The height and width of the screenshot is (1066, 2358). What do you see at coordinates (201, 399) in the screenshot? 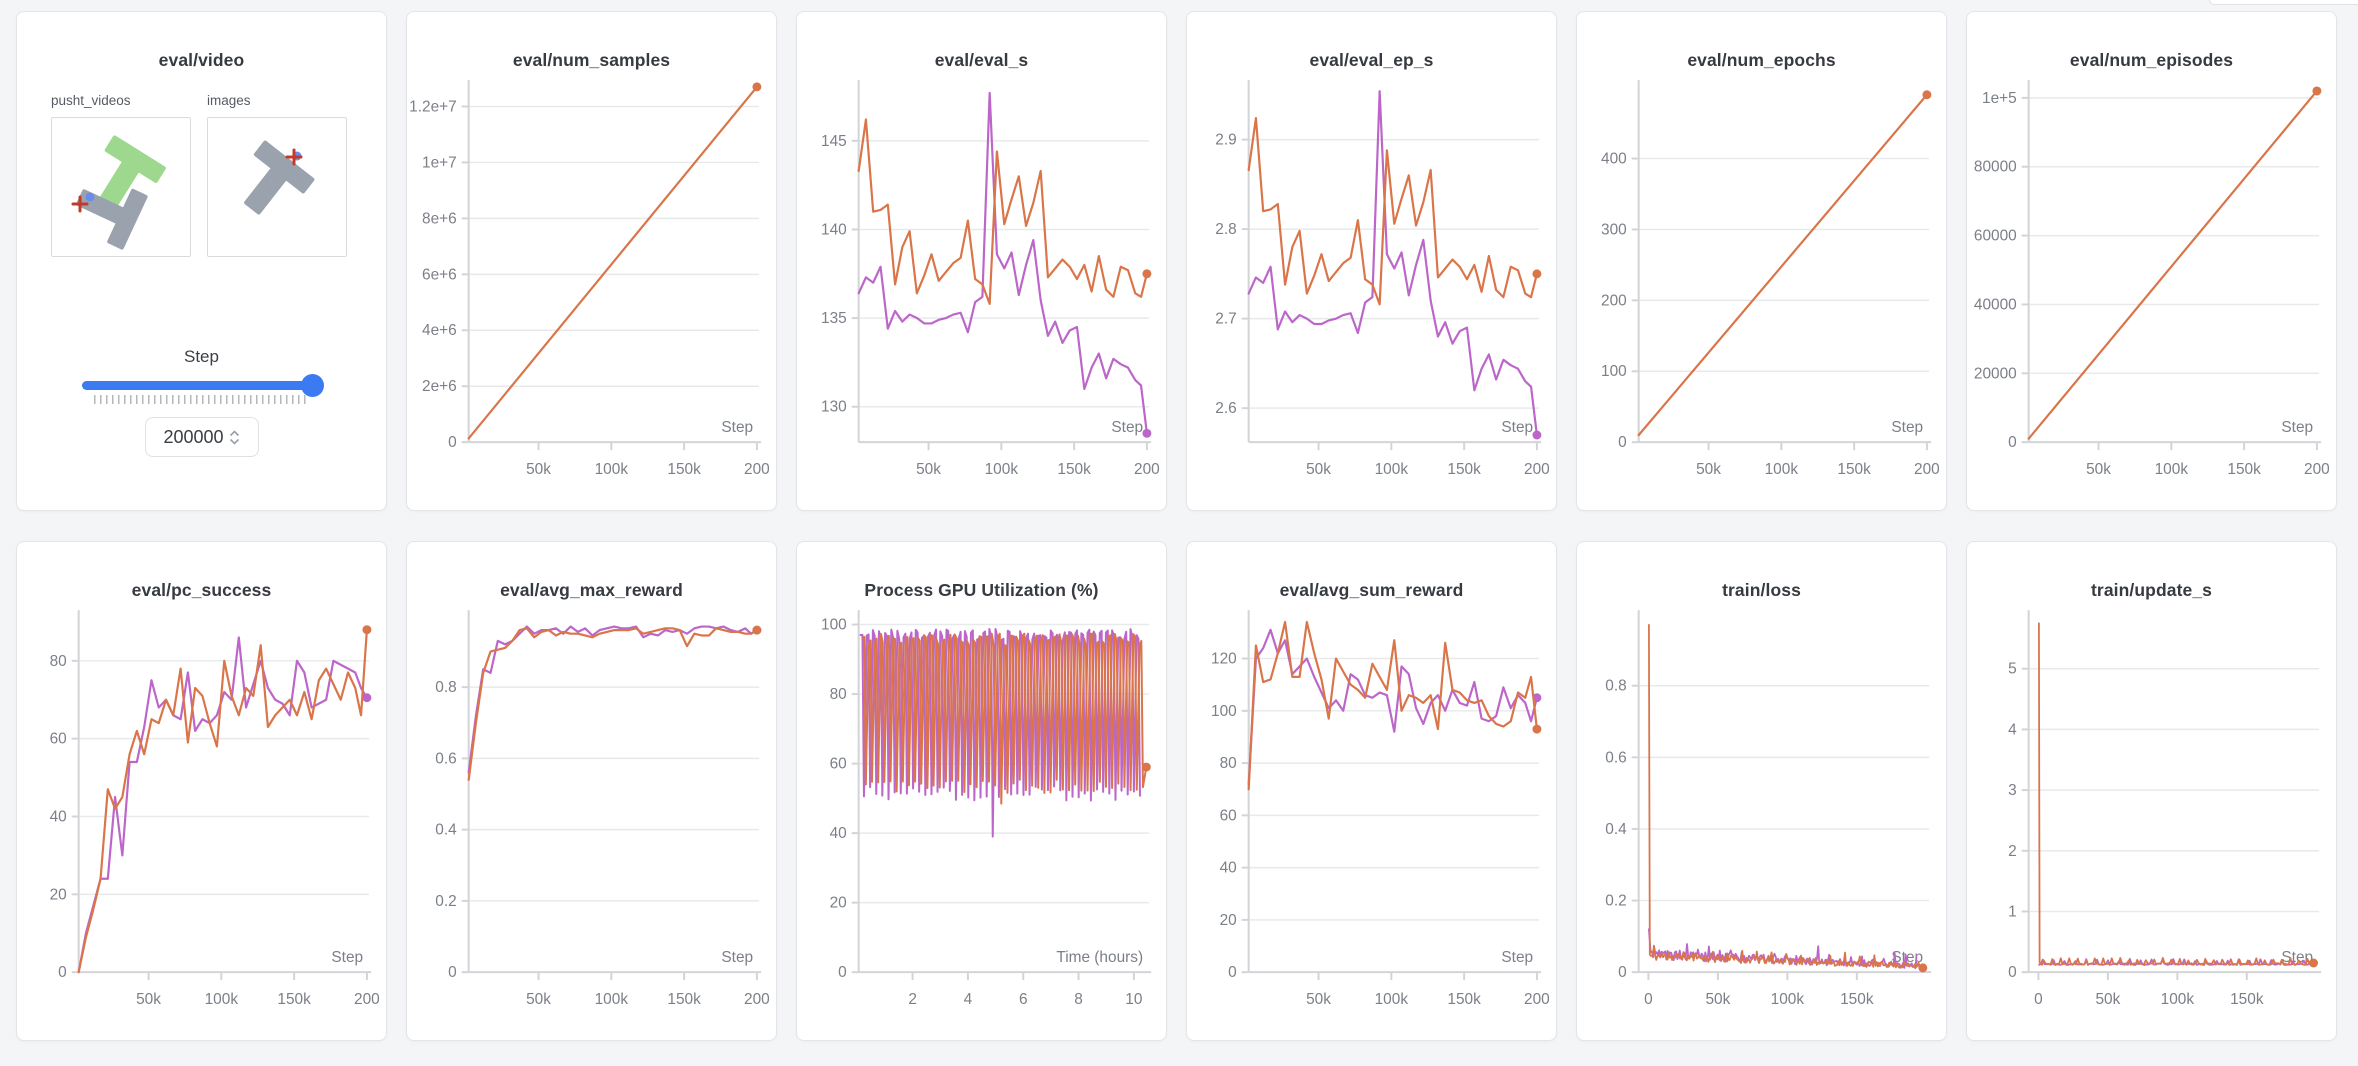
I see `slider-tick-marks` at bounding box center [201, 399].